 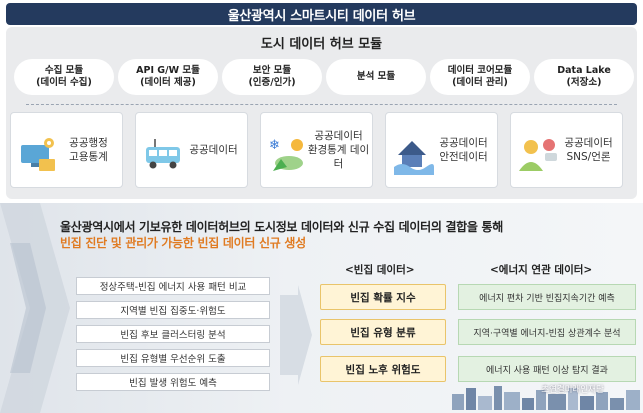 I want to click on method-item: 정상주택-빈집 에너지 사용 패턴 비교, so click(x=173, y=286).